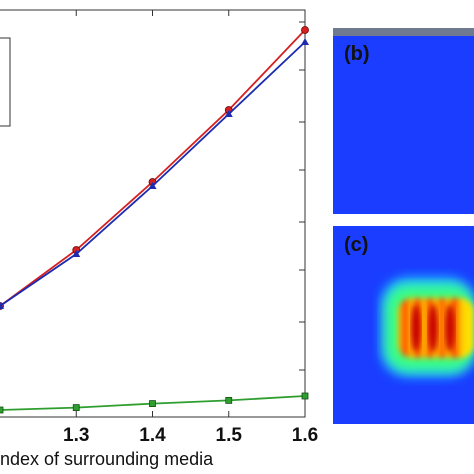  Describe the element at coordinates (76, 435) in the screenshot. I see `x-tick-label: 1.3` at that location.